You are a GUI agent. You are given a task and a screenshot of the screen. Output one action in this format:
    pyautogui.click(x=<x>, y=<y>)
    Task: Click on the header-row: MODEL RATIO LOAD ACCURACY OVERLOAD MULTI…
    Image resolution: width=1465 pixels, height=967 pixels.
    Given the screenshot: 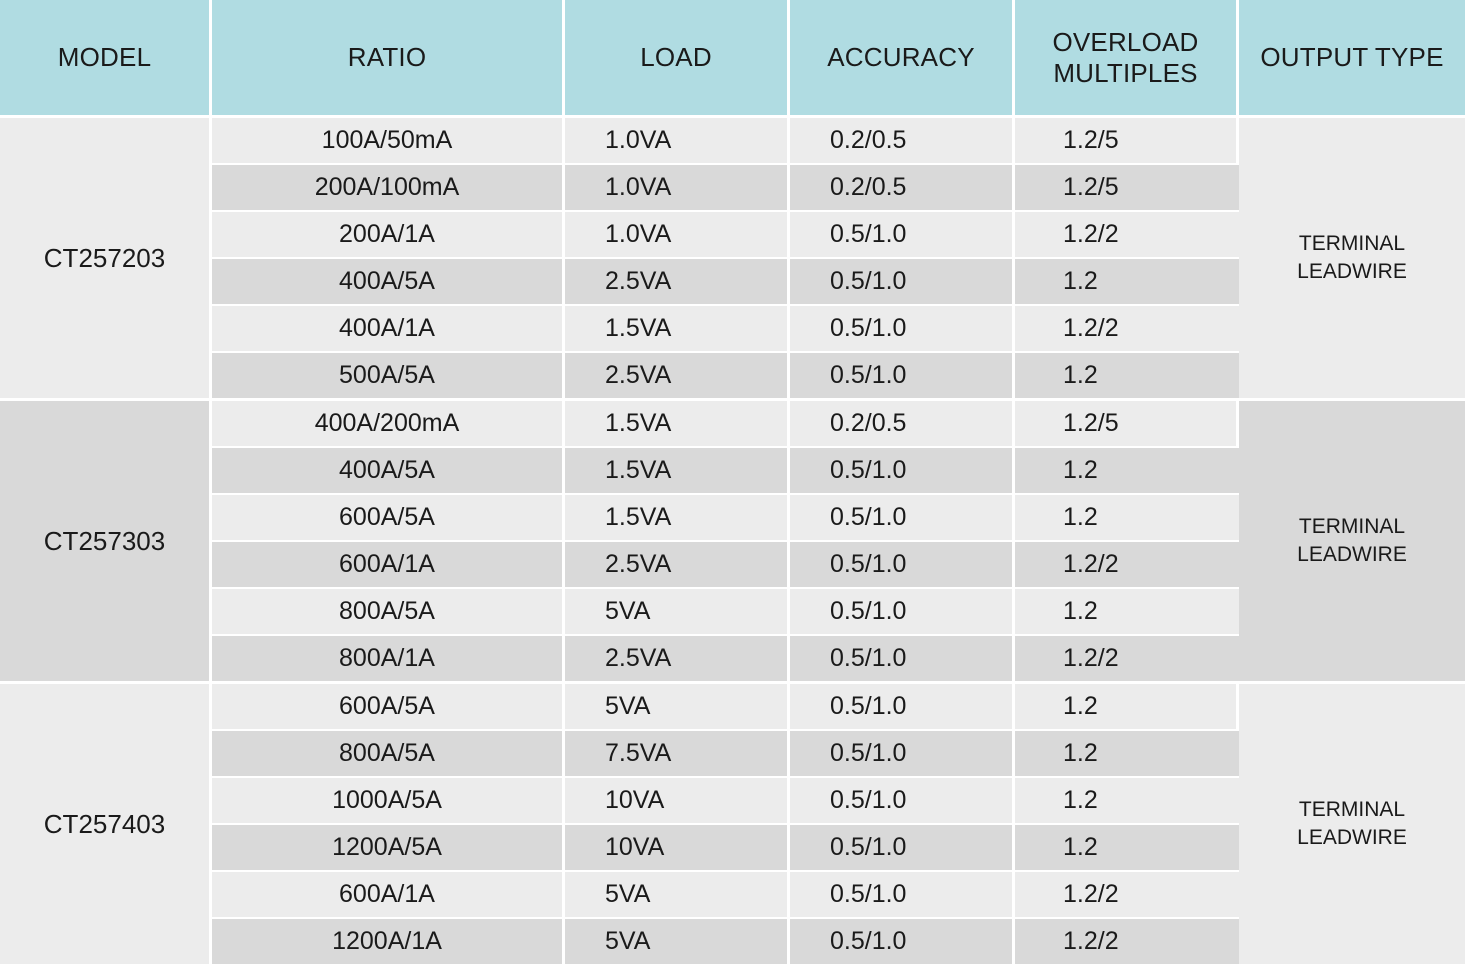 What is the action you would take?
    pyautogui.click(x=732, y=59)
    